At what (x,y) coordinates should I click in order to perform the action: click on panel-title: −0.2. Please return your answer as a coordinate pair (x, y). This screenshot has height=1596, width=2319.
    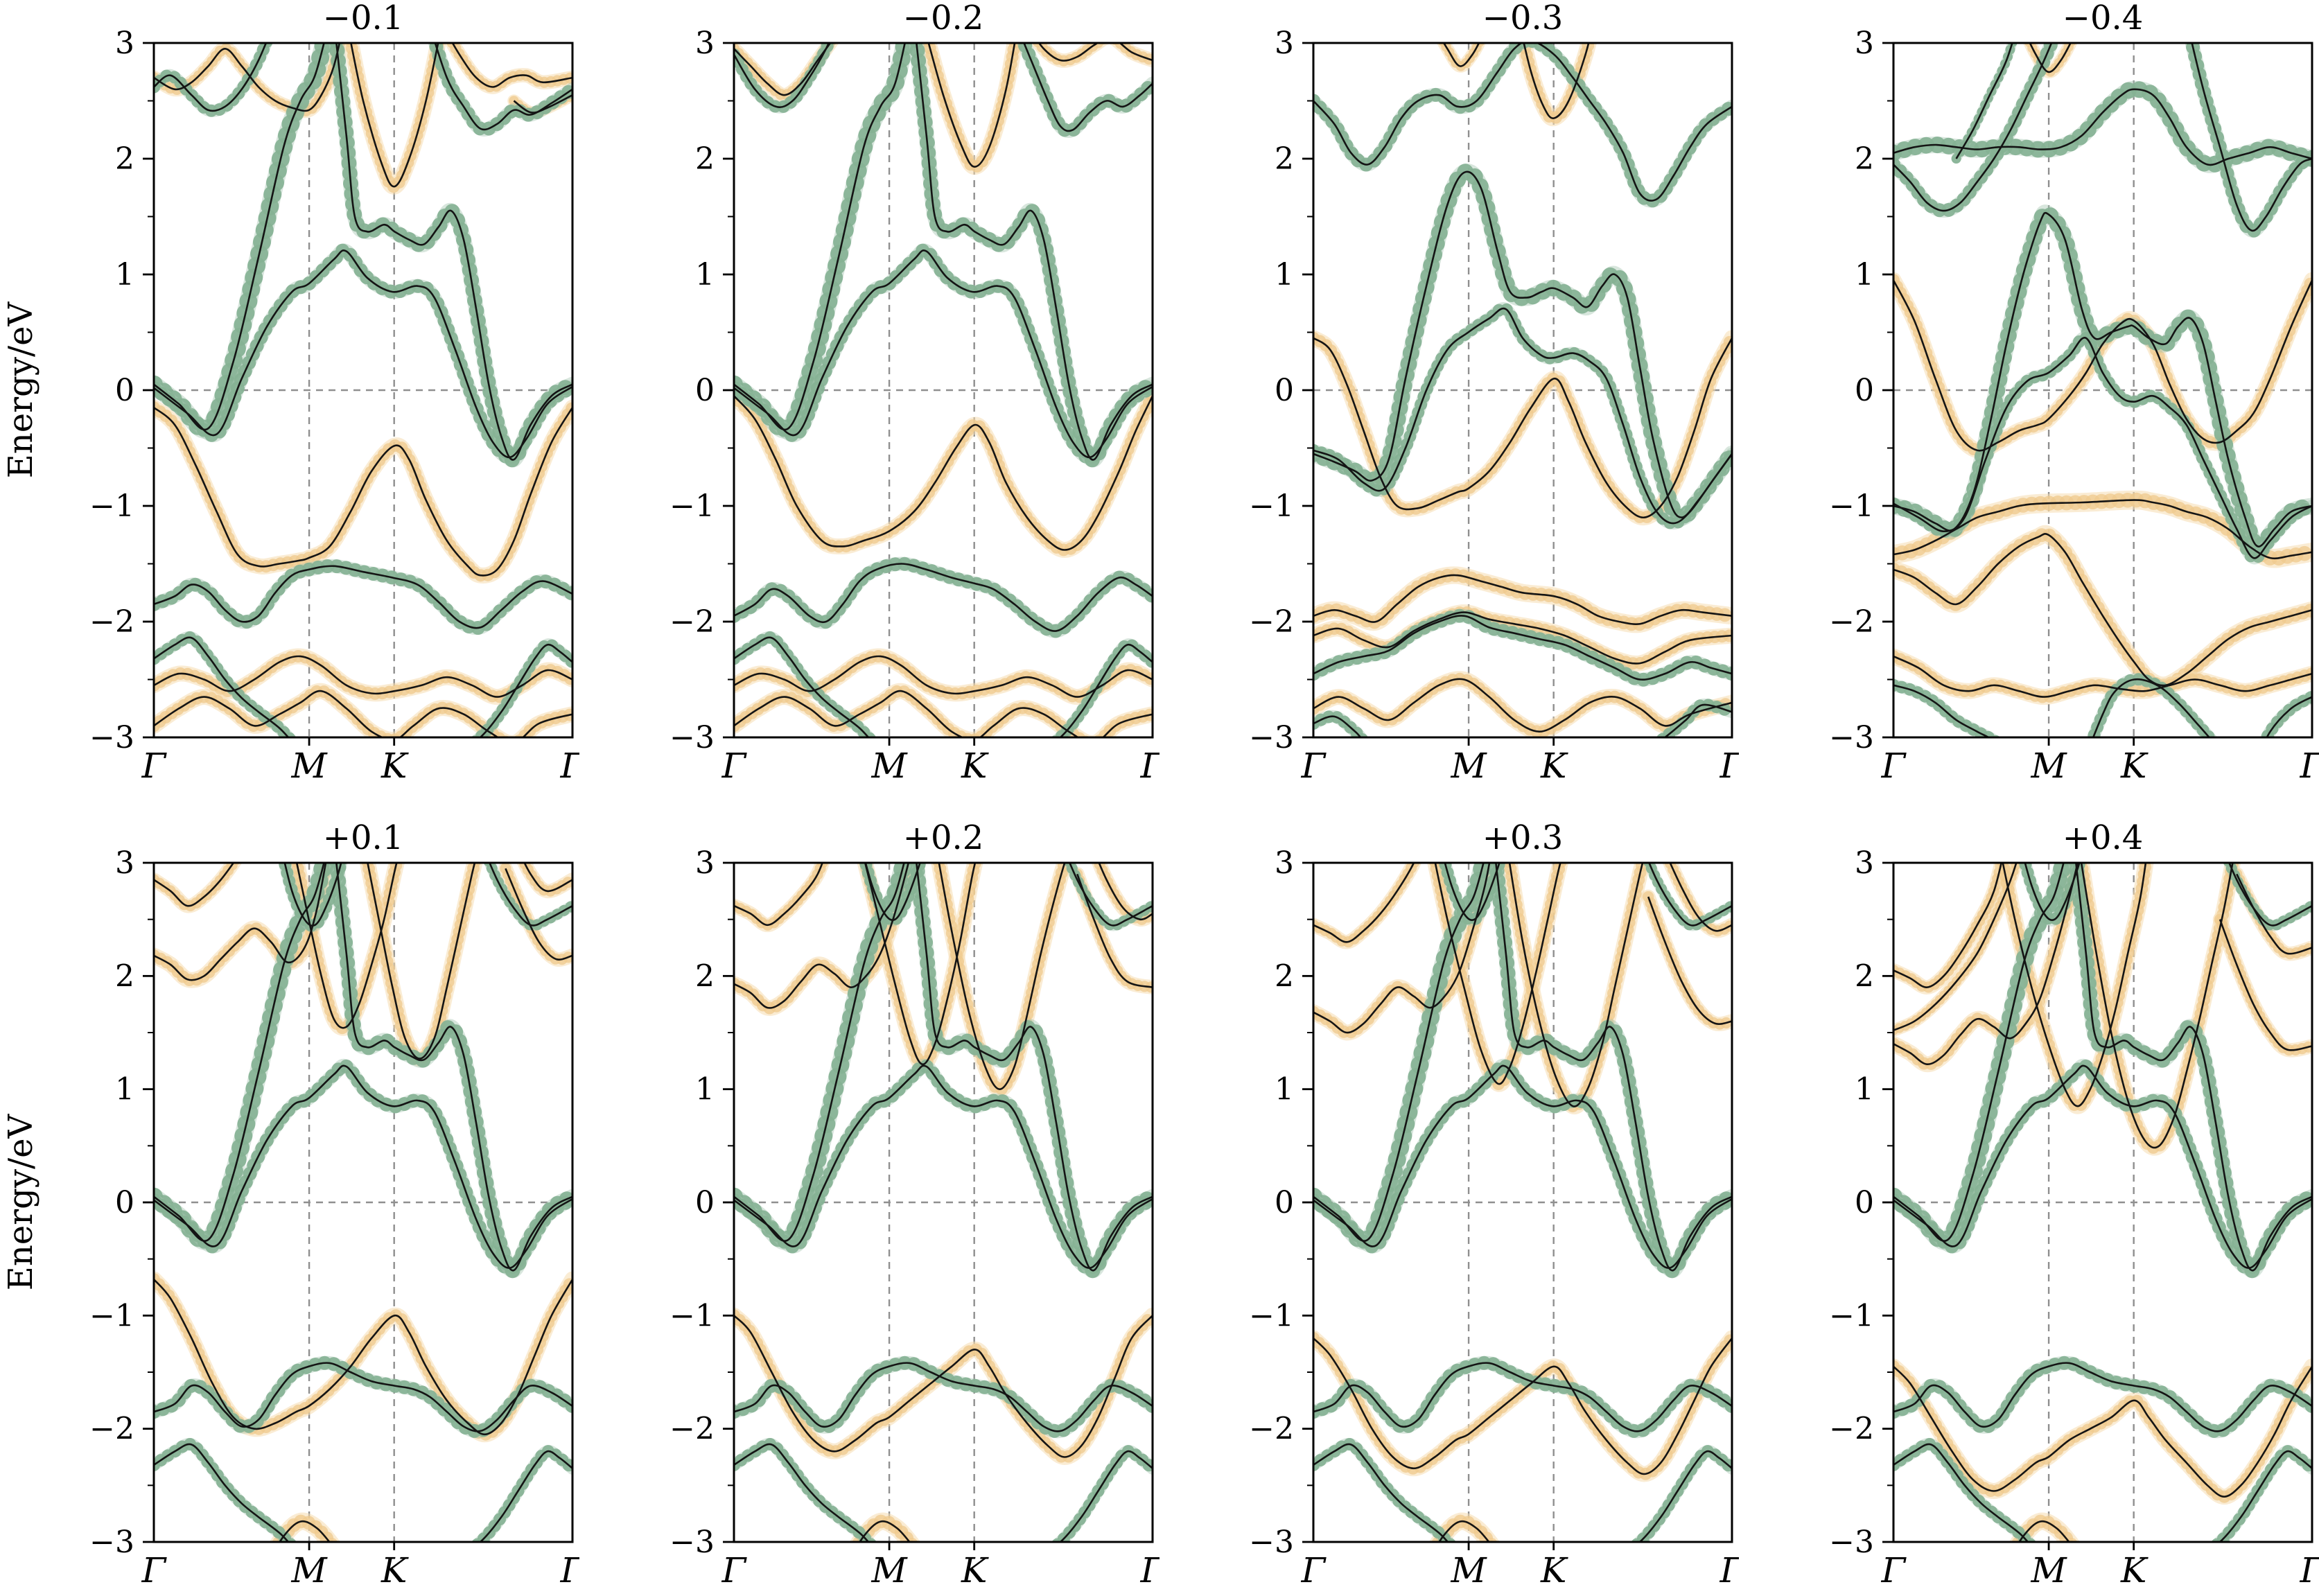
    Looking at the image, I should click on (943, 18).